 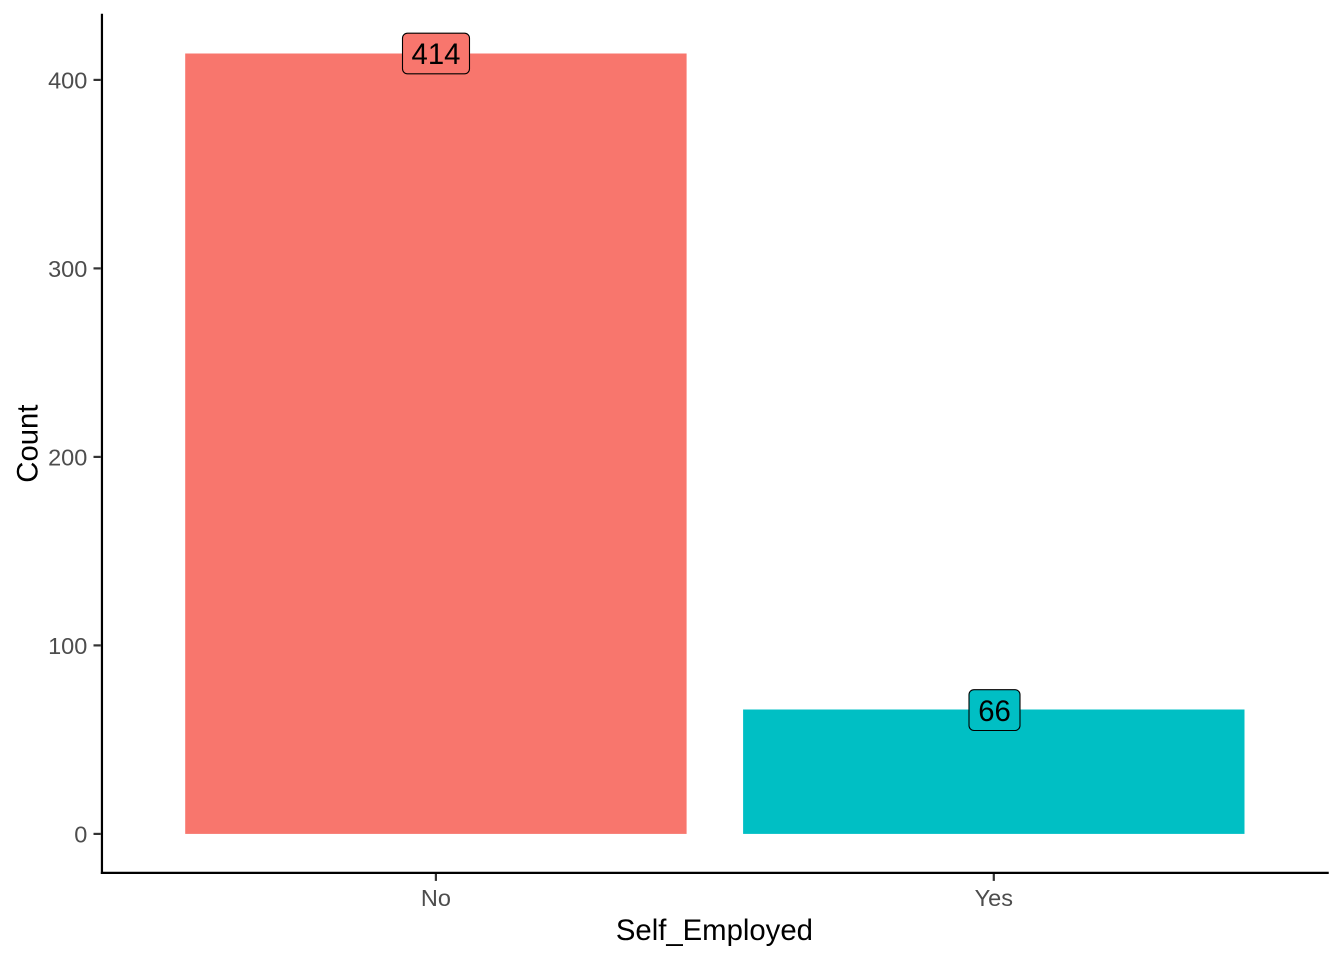 I want to click on svg-text: 66, so click(x=994, y=711).